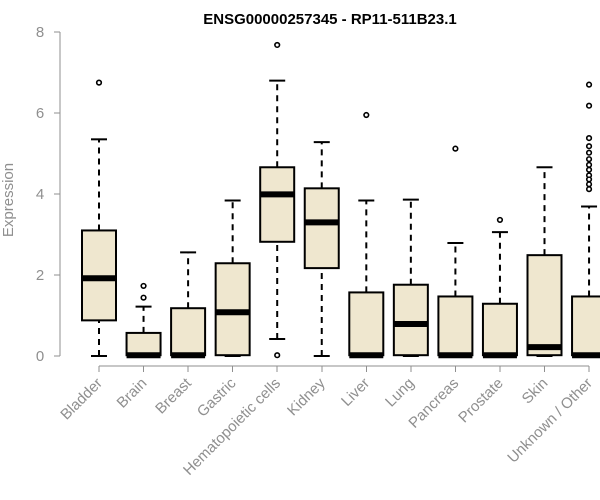  Describe the element at coordinates (40, 275) in the screenshot. I see `y-tick-label: 2` at that location.